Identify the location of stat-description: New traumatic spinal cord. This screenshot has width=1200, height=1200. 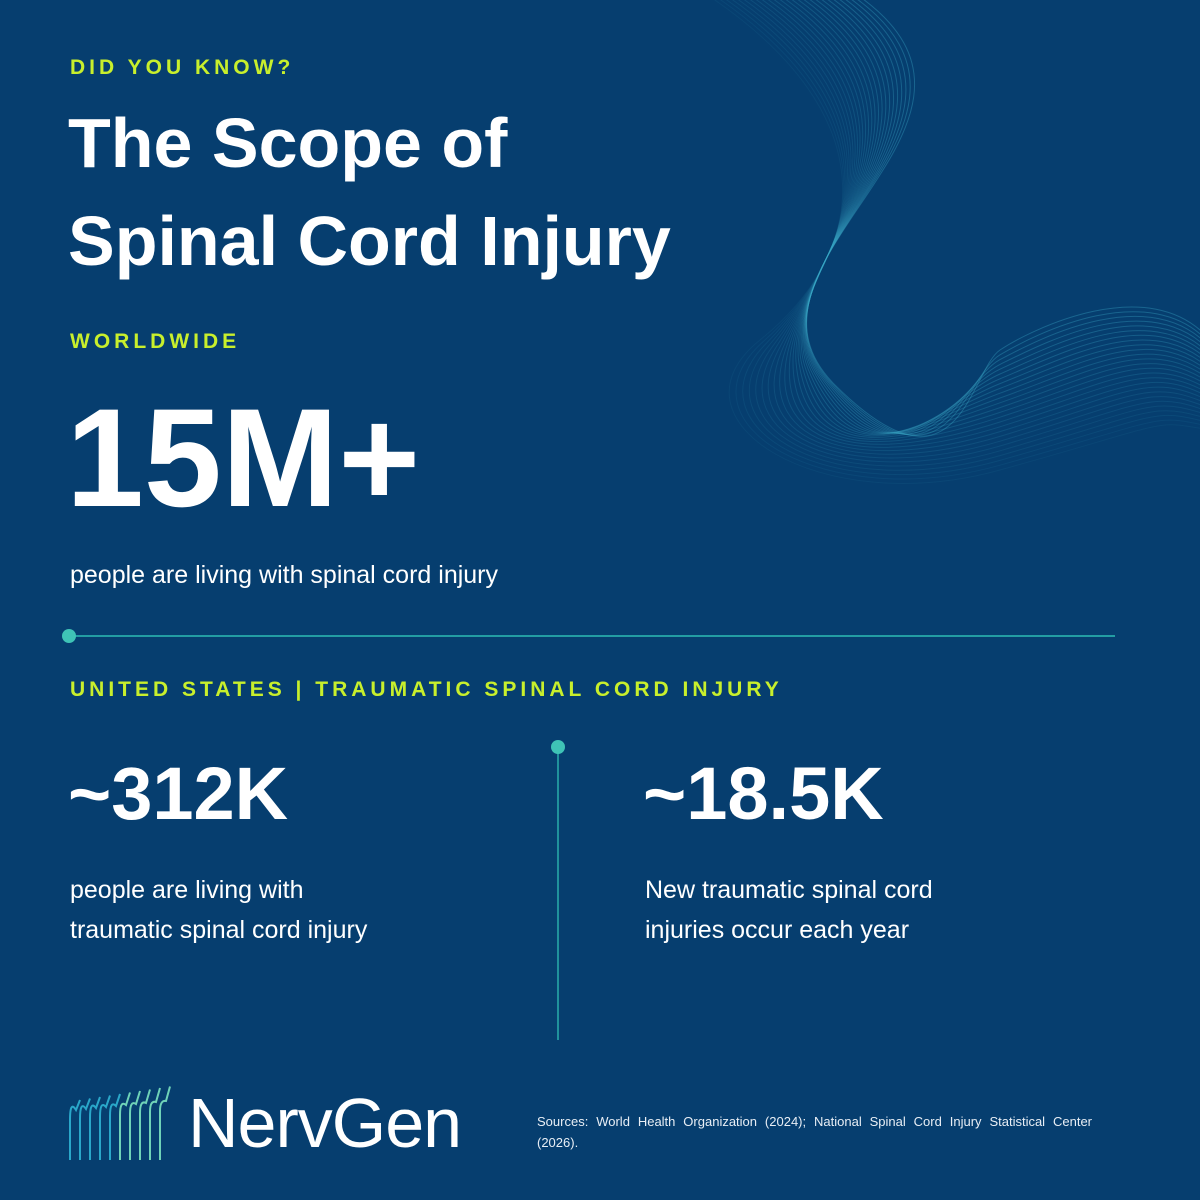
(789, 890).